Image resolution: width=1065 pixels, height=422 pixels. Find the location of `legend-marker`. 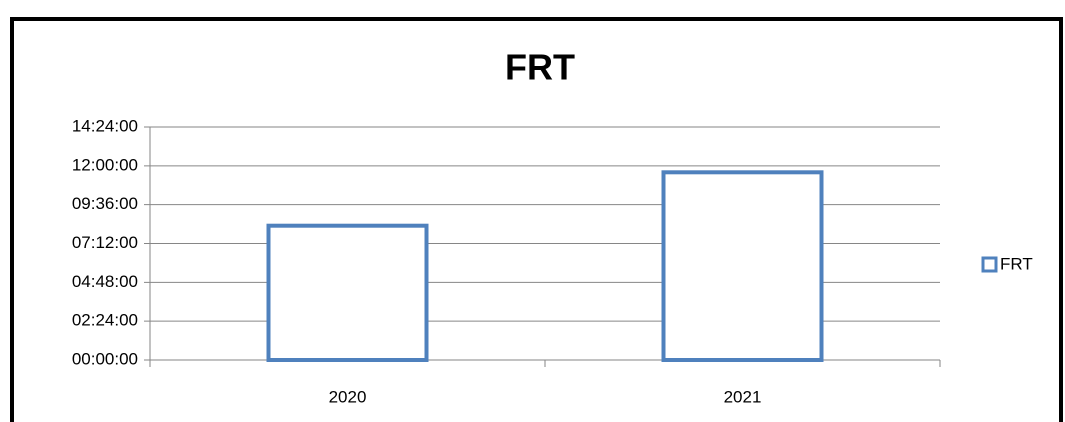

legend-marker is located at coordinates (989, 264).